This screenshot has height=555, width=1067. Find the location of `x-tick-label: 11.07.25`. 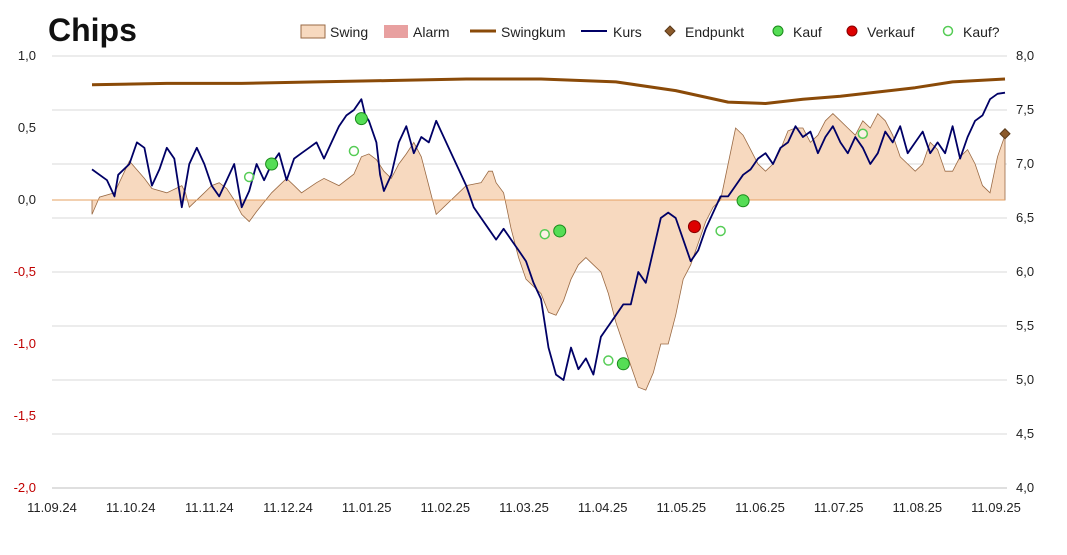

x-tick-label: 11.07.25 is located at coordinates (839, 507).